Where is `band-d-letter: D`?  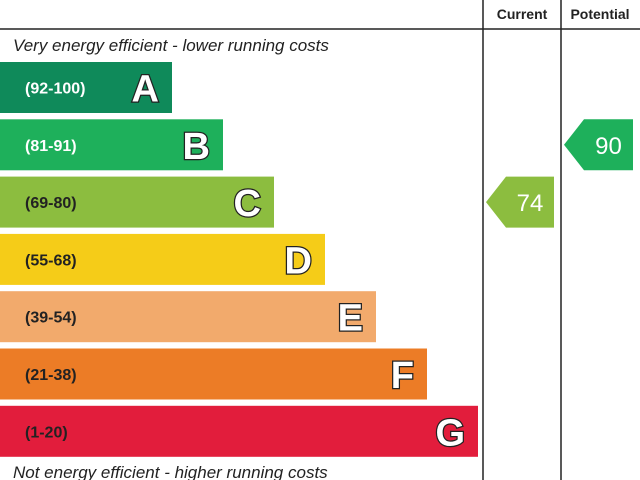
band-d-letter: D is located at coordinates (298, 261).